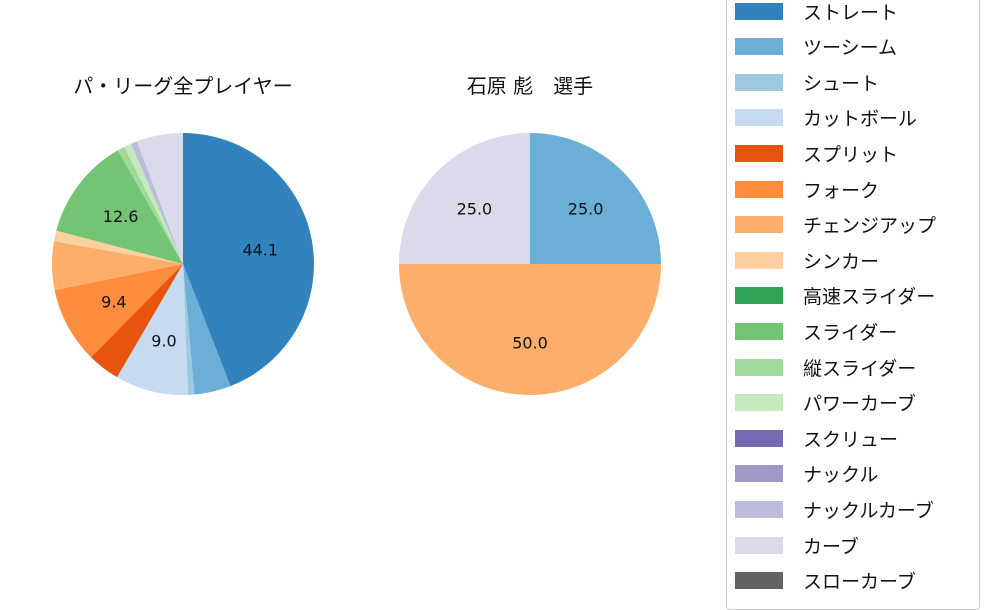 This screenshot has height=610, width=1000. I want to click on legend-item: シンカー, so click(807, 260).